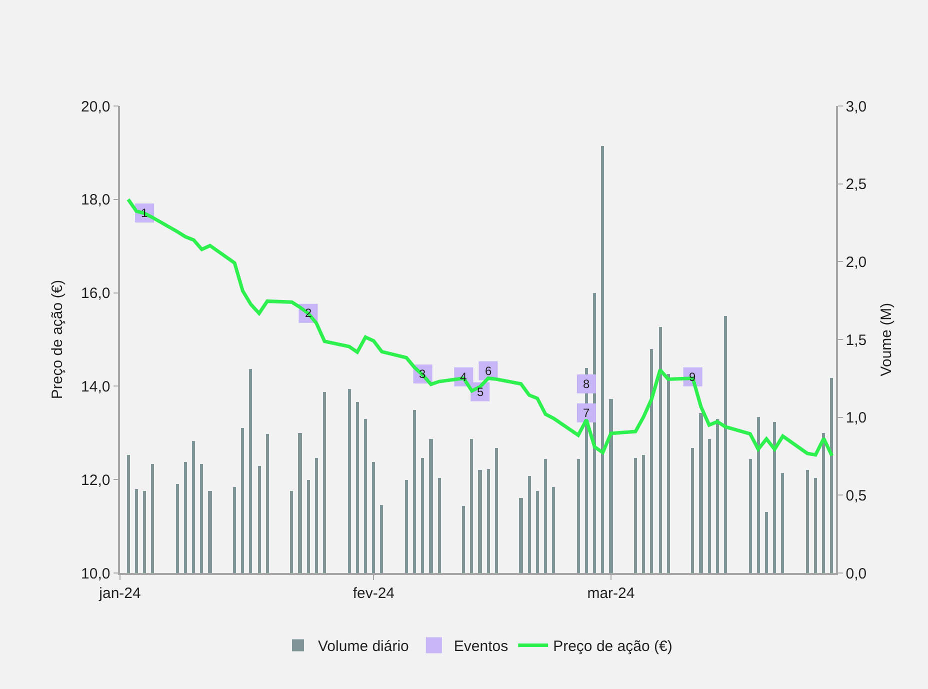  What do you see at coordinates (95, 387) in the screenshot?
I see `y-tick-label: 14,0` at bounding box center [95, 387].